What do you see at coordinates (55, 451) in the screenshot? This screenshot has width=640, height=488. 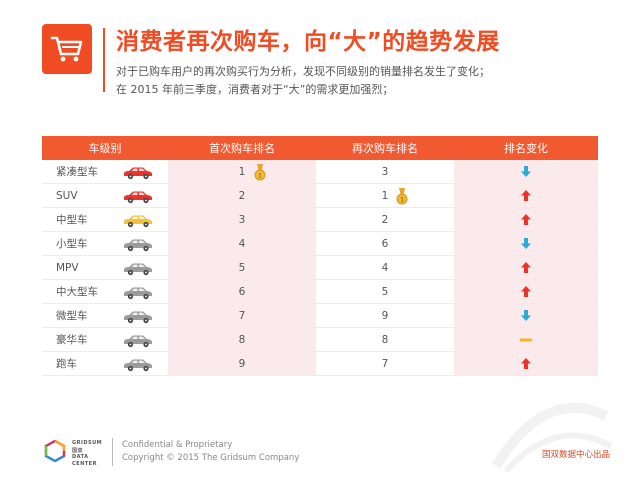 I see `gridsum-logo-icon` at bounding box center [55, 451].